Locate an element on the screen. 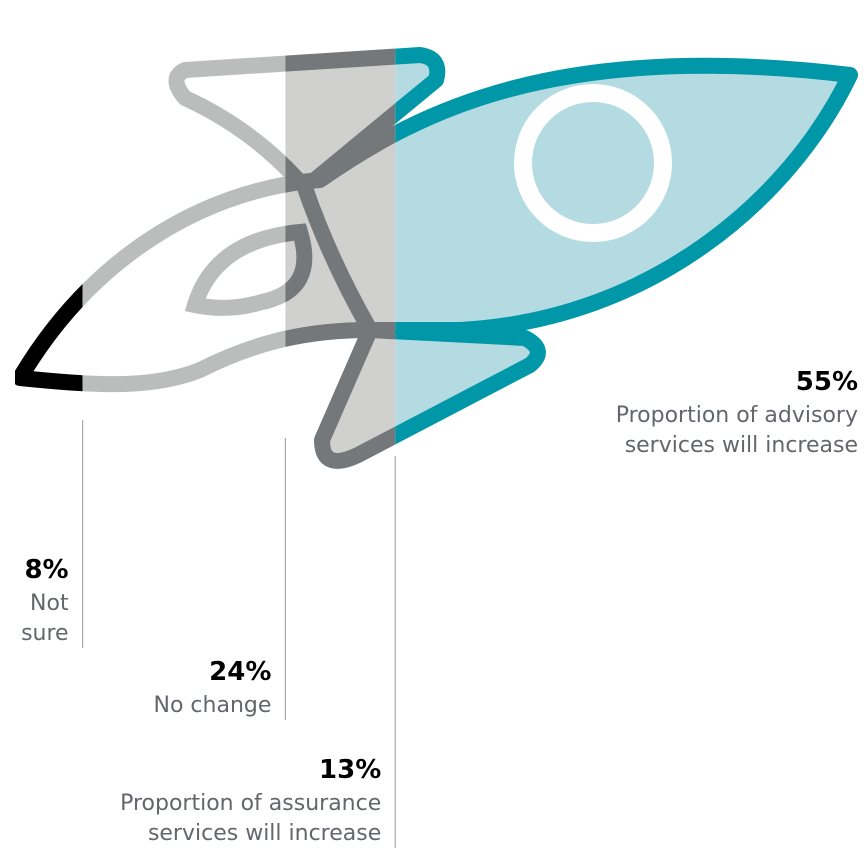 Image resolution: width=864 pixels, height=860 pixels. category-label: Not is located at coordinates (49, 603).